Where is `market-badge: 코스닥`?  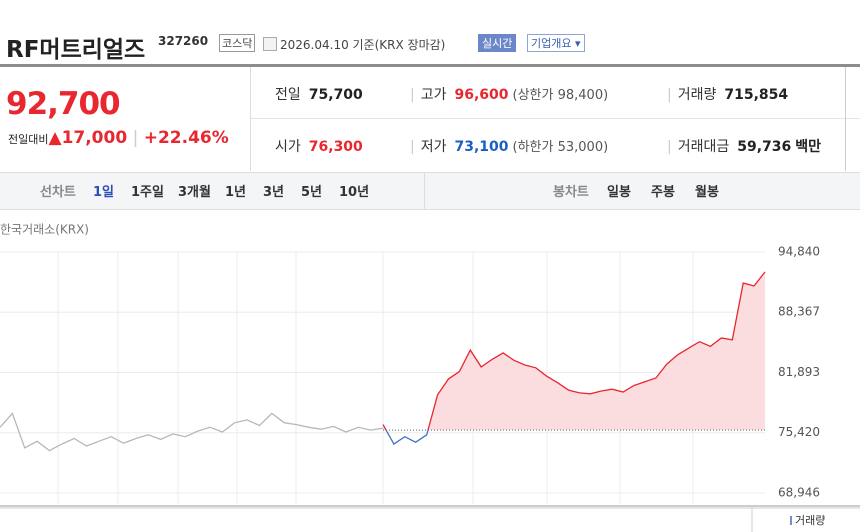
market-badge: 코스닥 is located at coordinates (237, 43).